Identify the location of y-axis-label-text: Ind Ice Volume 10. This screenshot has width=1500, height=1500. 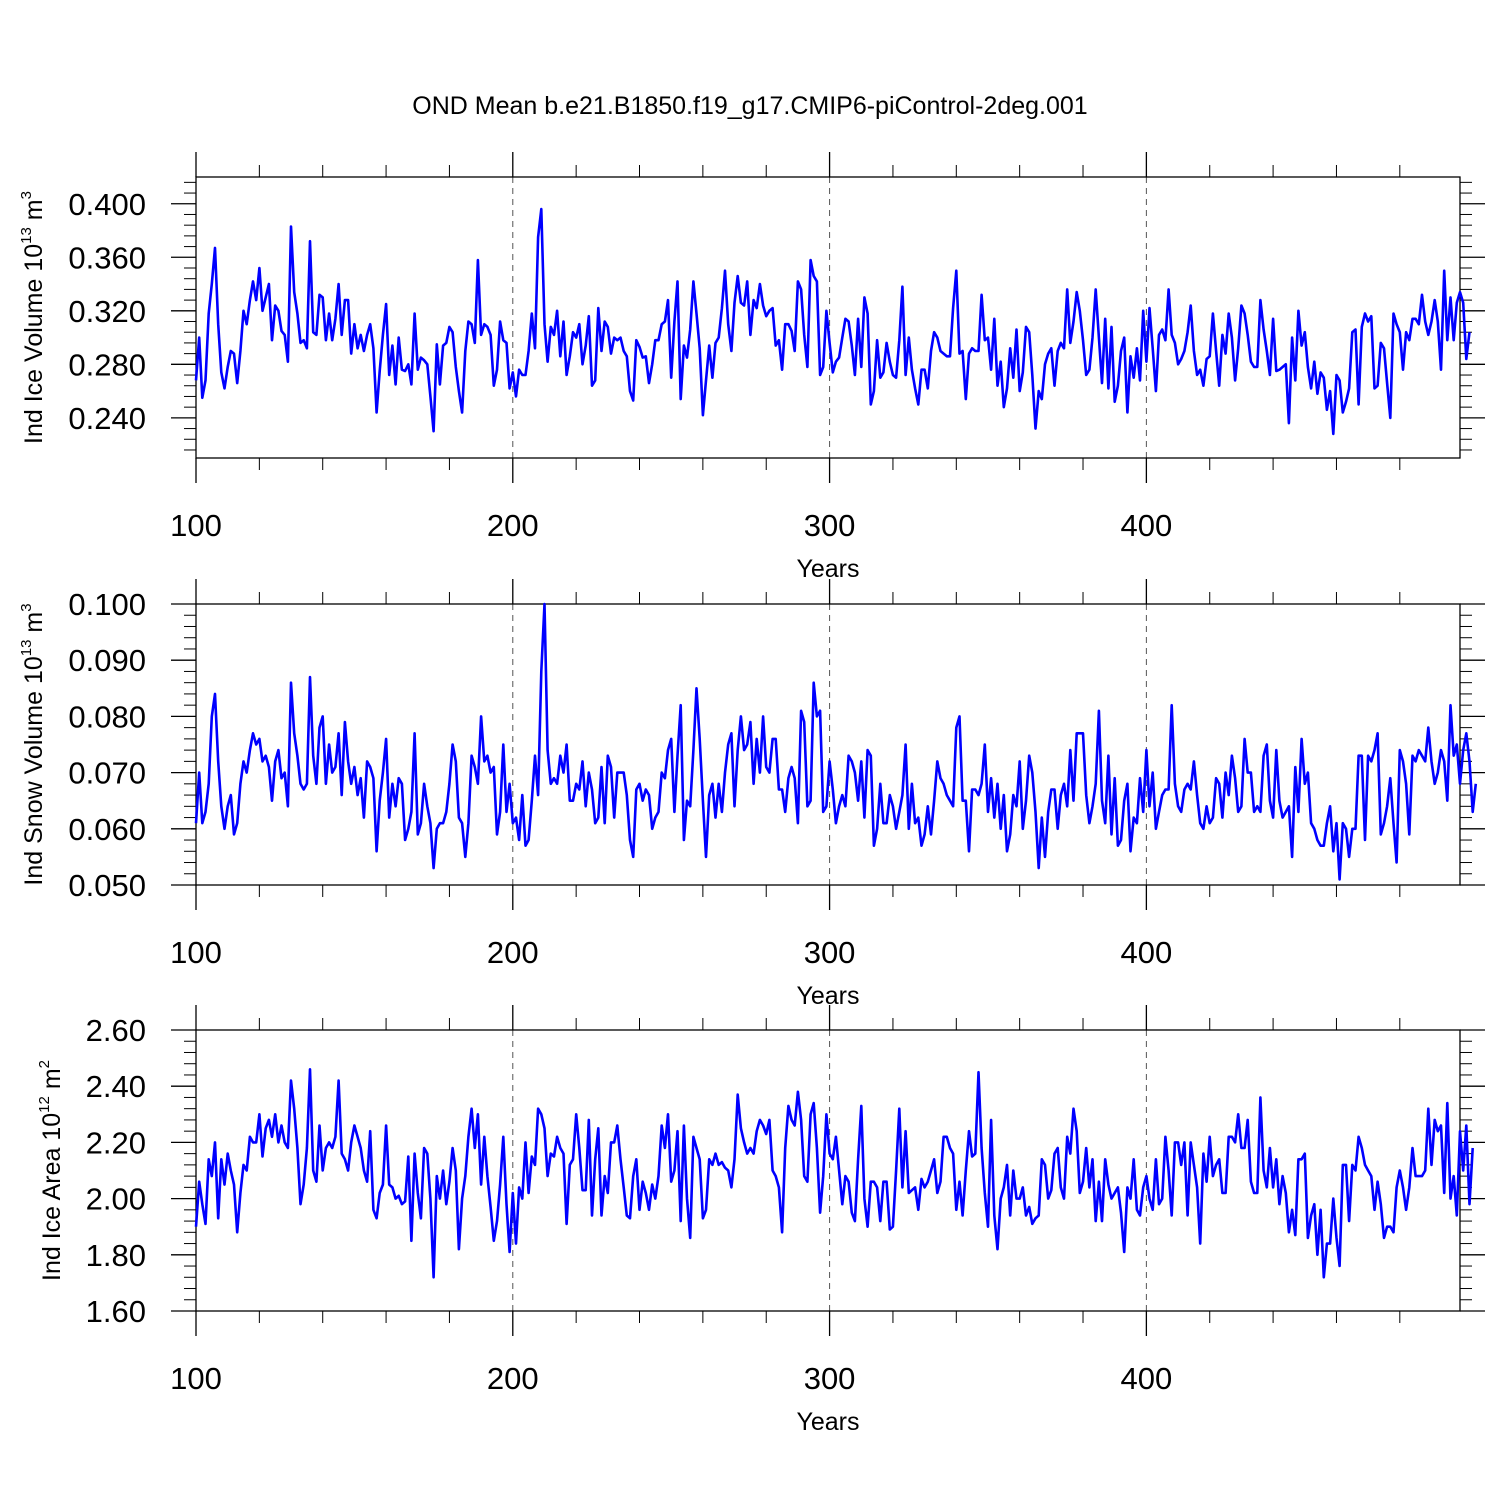
(34, 344).